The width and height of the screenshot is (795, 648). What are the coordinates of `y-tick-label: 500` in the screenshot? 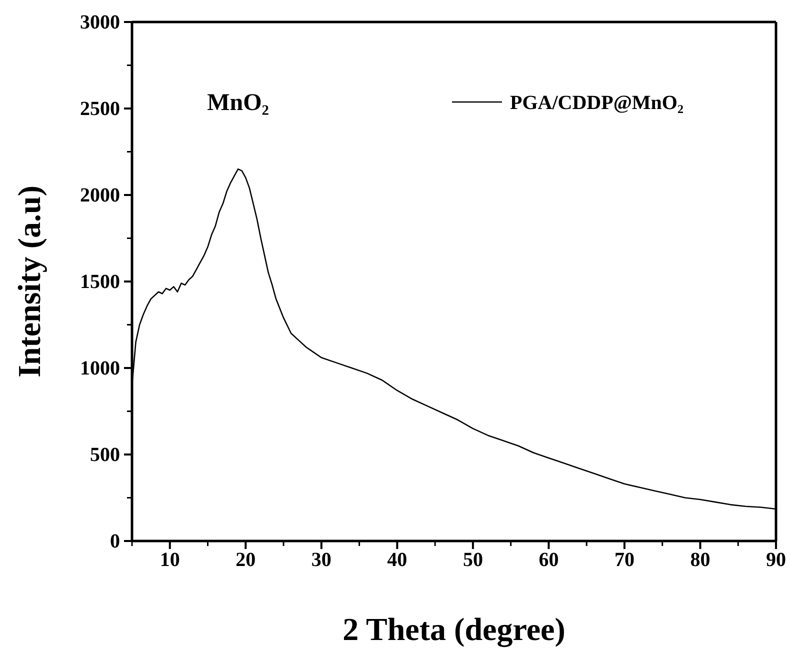 It's located at (105, 455).